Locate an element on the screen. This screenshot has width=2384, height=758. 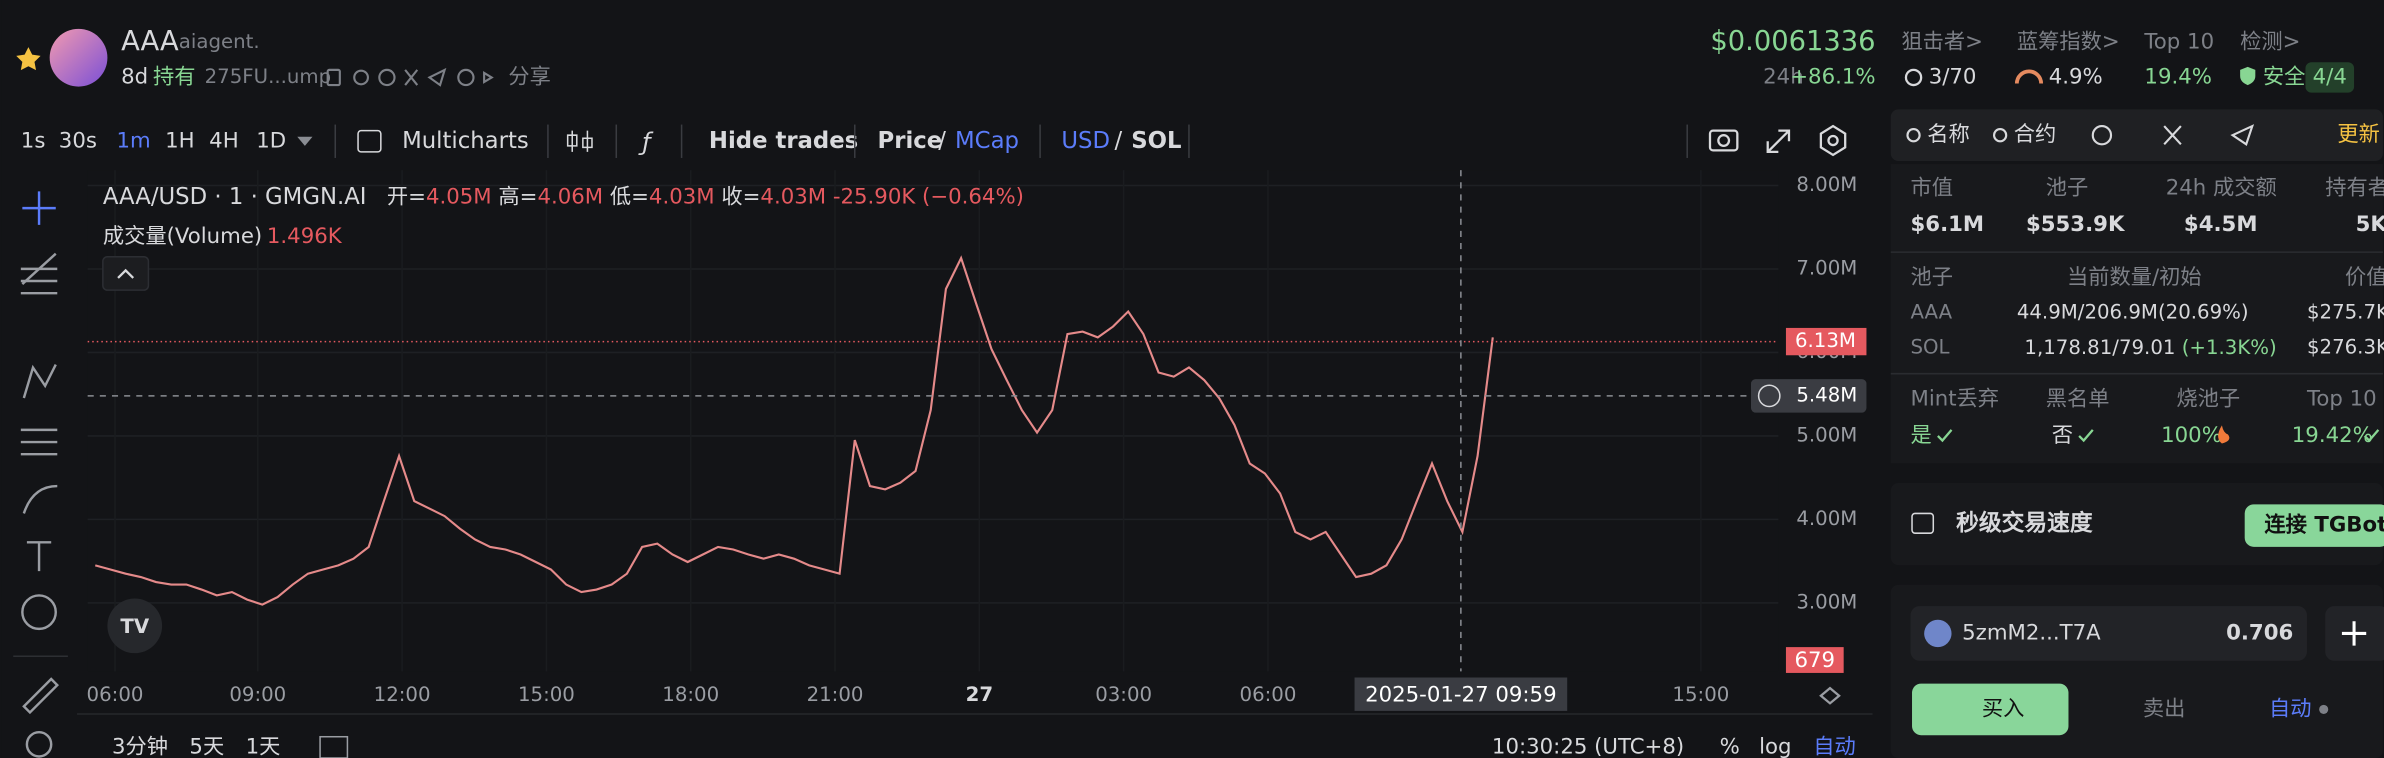
interval: 1D is located at coordinates (271, 140).